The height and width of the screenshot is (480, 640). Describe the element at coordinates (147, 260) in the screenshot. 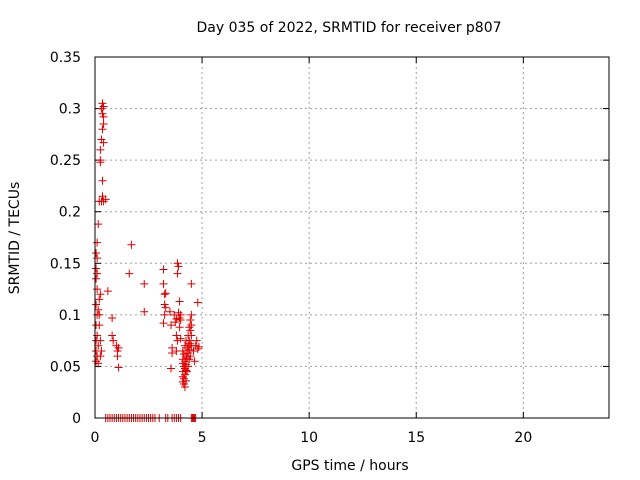

I see `data-points` at that location.